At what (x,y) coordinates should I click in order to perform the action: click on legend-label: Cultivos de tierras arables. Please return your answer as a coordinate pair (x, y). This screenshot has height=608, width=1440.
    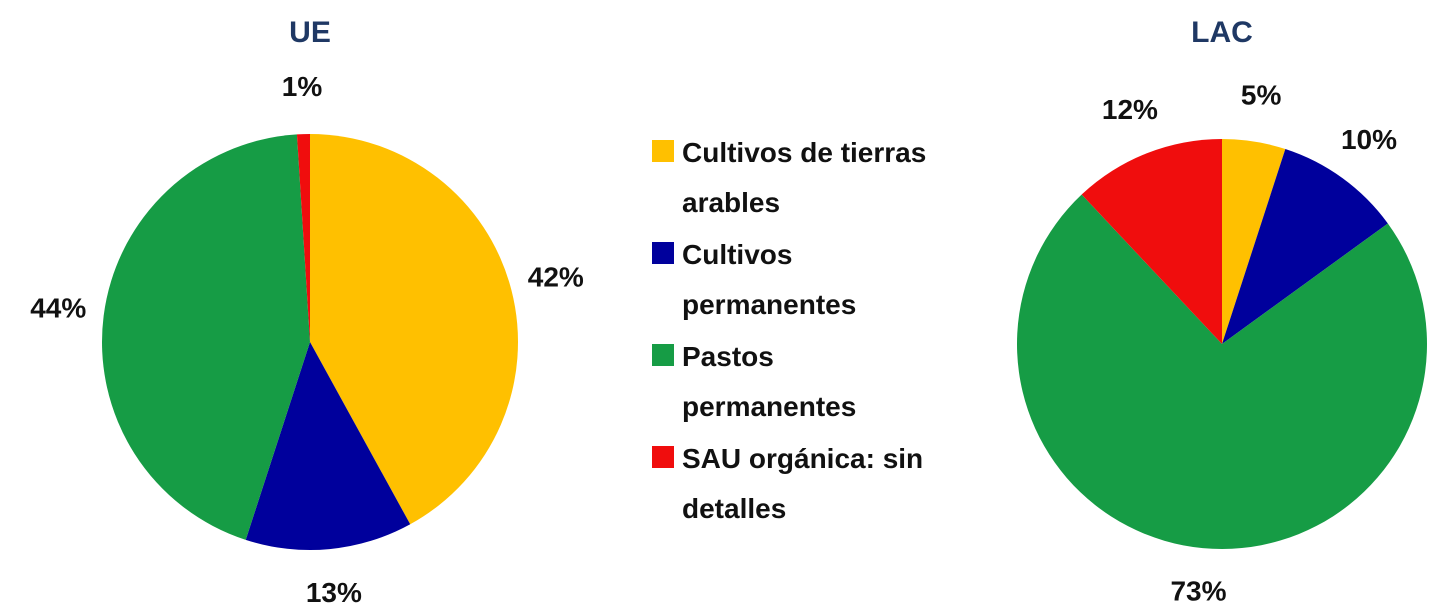
    Looking at the image, I should click on (804, 177).